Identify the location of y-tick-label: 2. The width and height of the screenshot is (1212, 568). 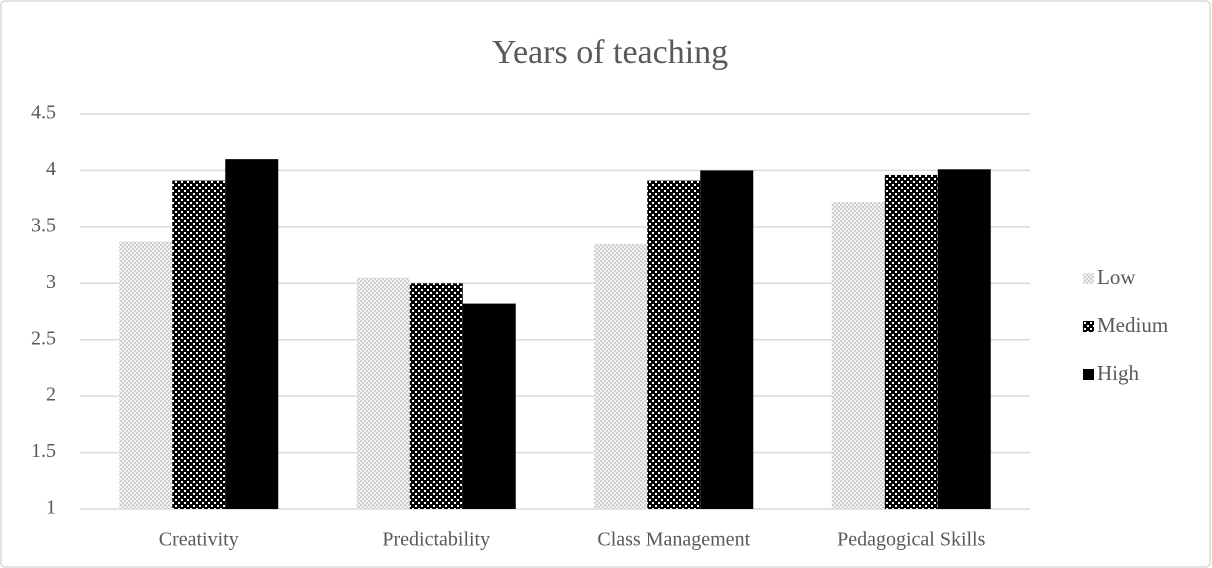
(51, 395).